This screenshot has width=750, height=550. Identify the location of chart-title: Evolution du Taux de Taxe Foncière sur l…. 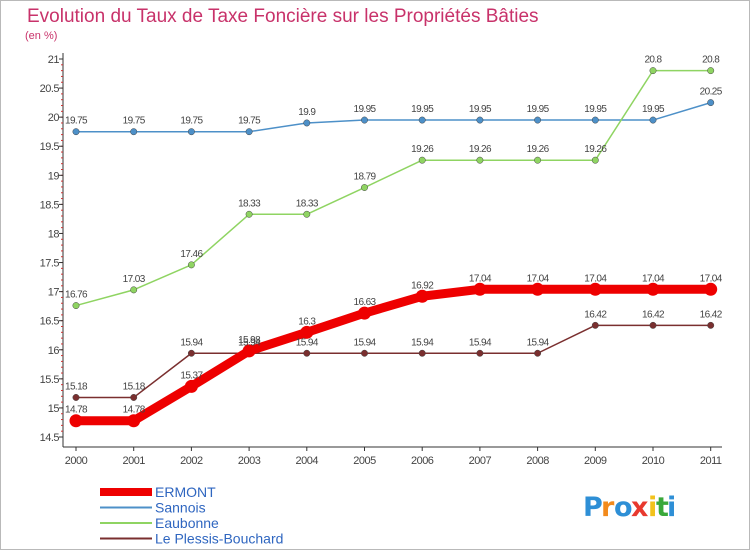
(283, 16).